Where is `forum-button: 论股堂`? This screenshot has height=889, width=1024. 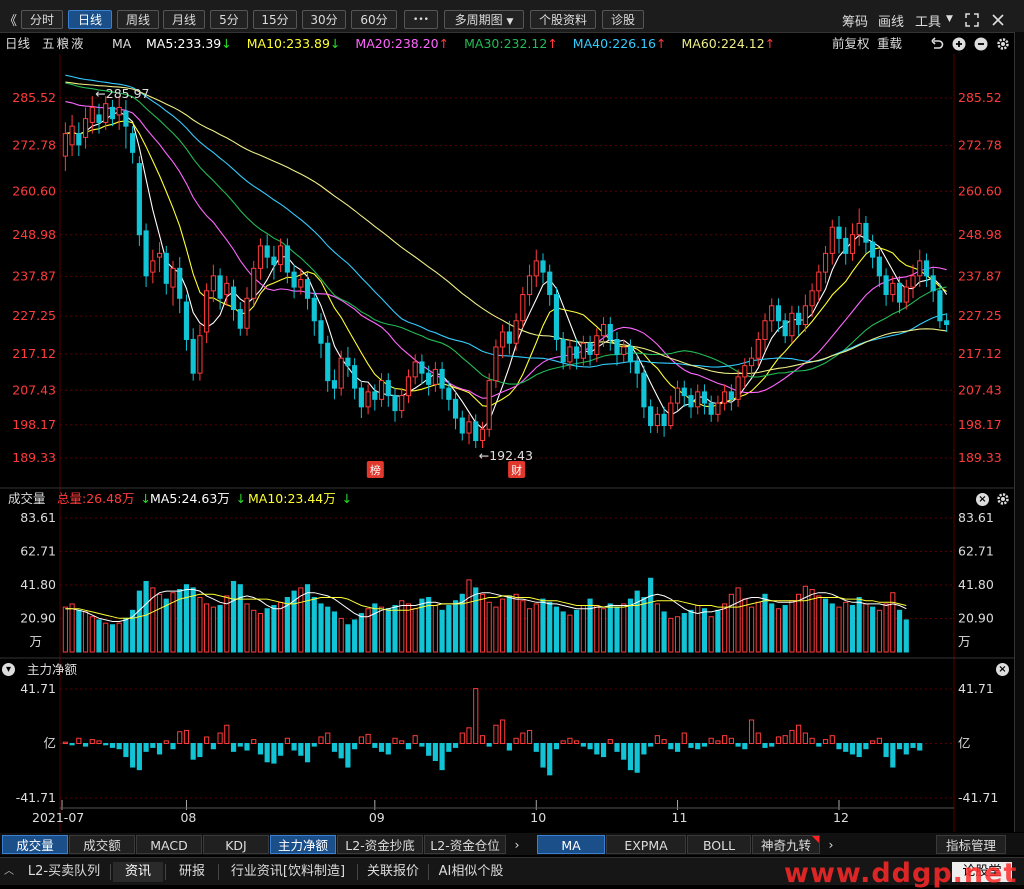
forum-button: 论股堂 is located at coordinates (982, 872).